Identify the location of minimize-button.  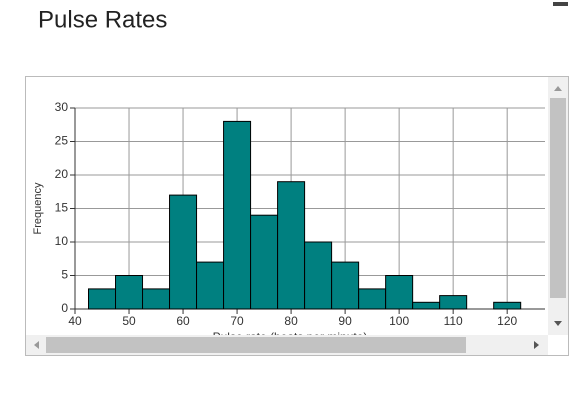
(560, 4).